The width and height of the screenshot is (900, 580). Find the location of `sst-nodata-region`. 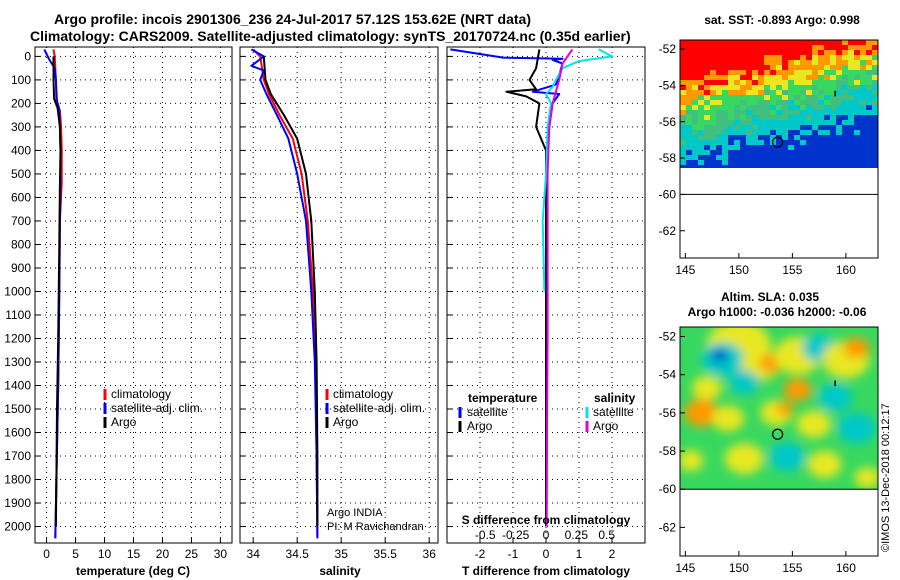

sst-nodata-region is located at coordinates (779, 226).